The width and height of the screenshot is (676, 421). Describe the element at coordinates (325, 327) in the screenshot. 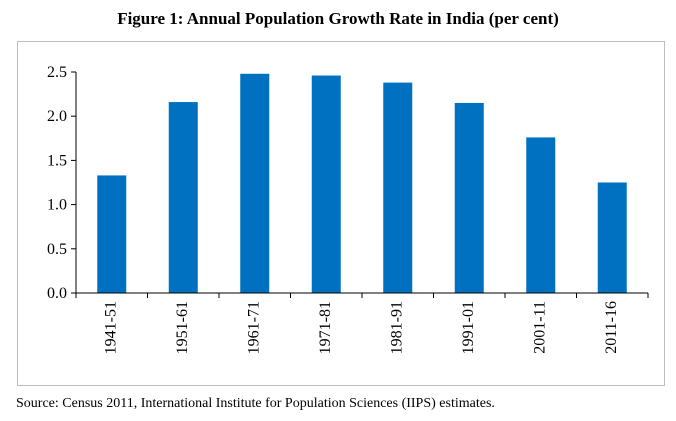

I see `x-tick-label: 1971-81` at that location.